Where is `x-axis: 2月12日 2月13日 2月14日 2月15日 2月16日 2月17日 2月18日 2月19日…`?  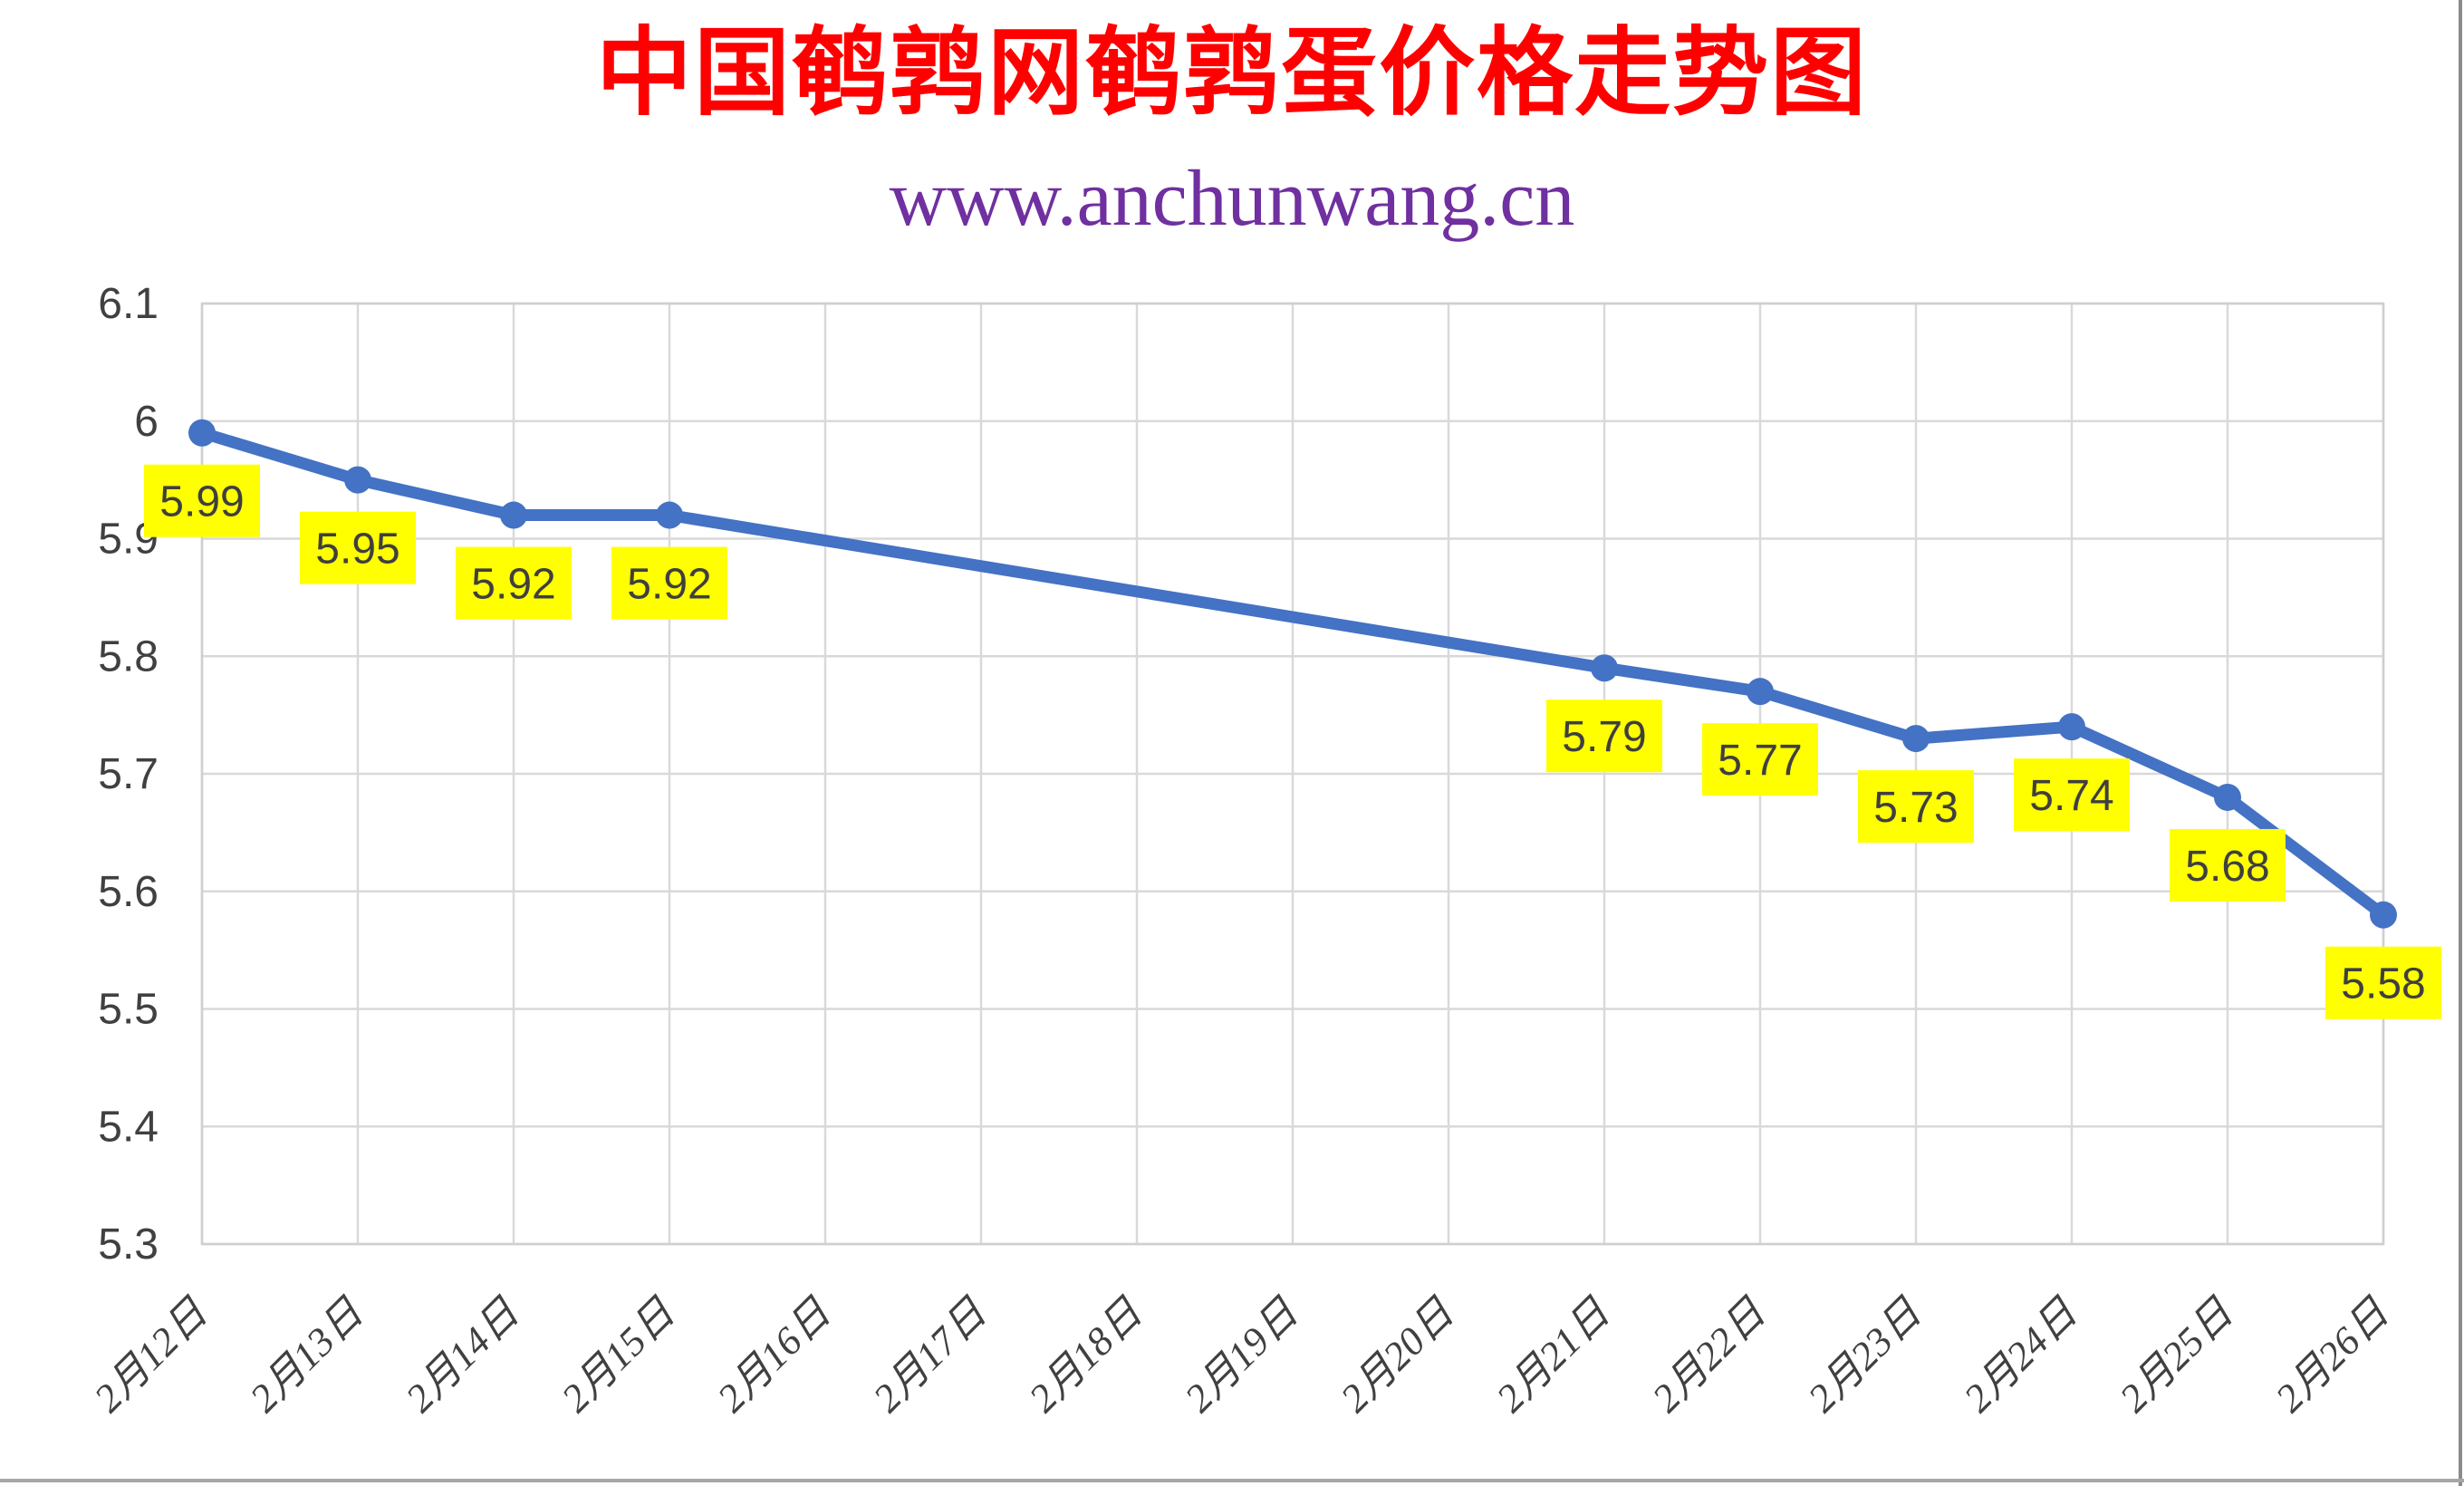 x-axis: 2月12日 2月13日 2月14日 2月15日 2月16日 2月17日 2月18日 2月19日… is located at coordinates (1243, 1355).